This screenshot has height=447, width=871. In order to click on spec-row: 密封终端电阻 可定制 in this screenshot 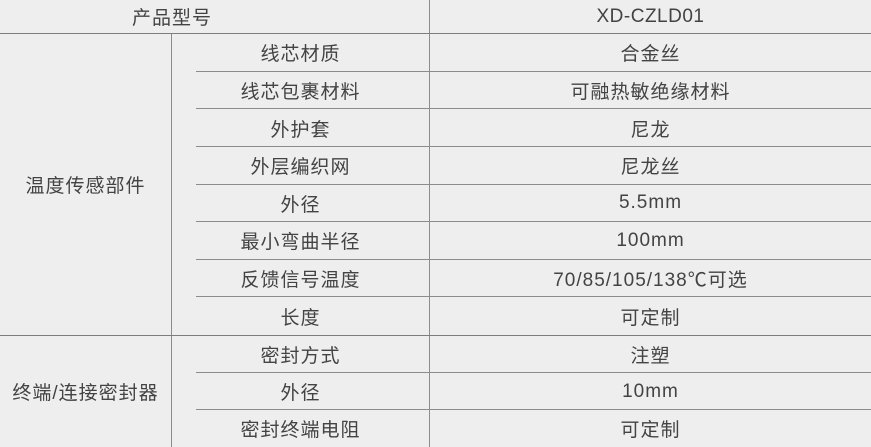, I will do `click(521, 428)`.